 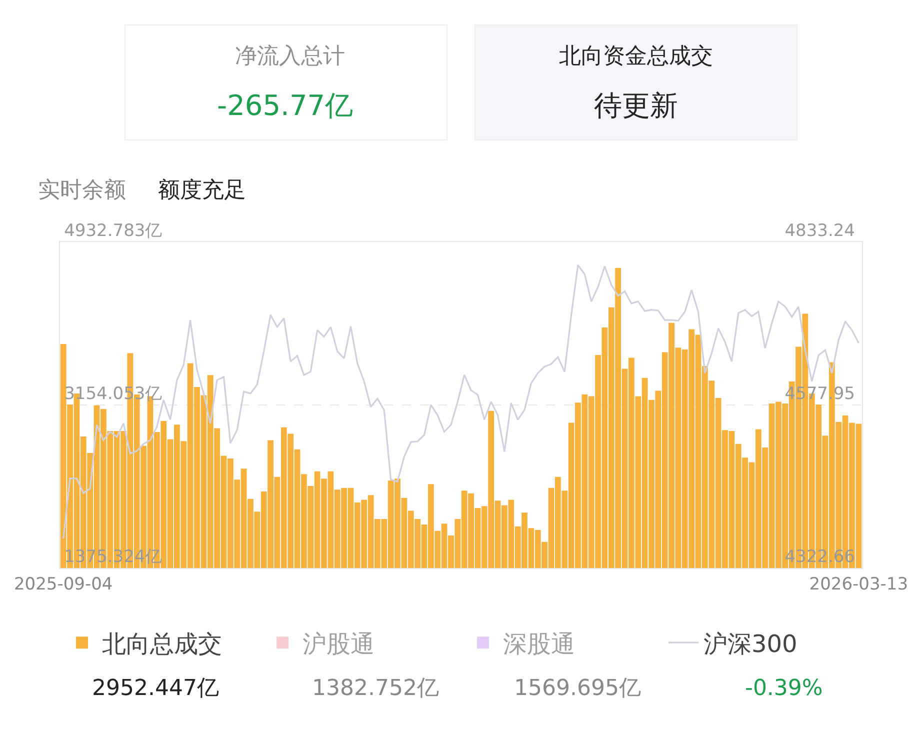 What do you see at coordinates (784, 688) in the screenshot?
I see `text: -0.39%` at bounding box center [784, 688].